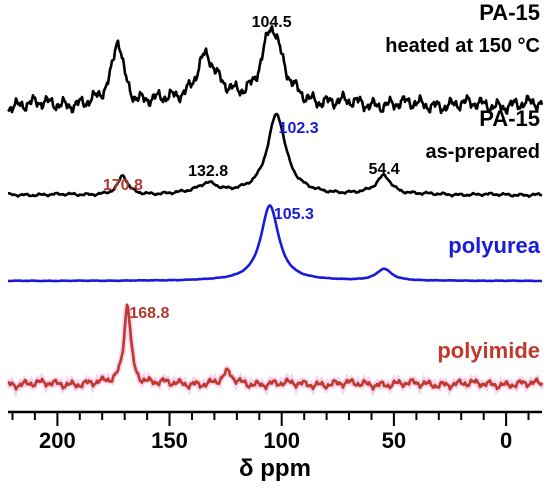 The image size is (550, 490). What do you see at coordinates (494, 245) in the screenshot?
I see `series-2-name: polyurea` at bounding box center [494, 245].